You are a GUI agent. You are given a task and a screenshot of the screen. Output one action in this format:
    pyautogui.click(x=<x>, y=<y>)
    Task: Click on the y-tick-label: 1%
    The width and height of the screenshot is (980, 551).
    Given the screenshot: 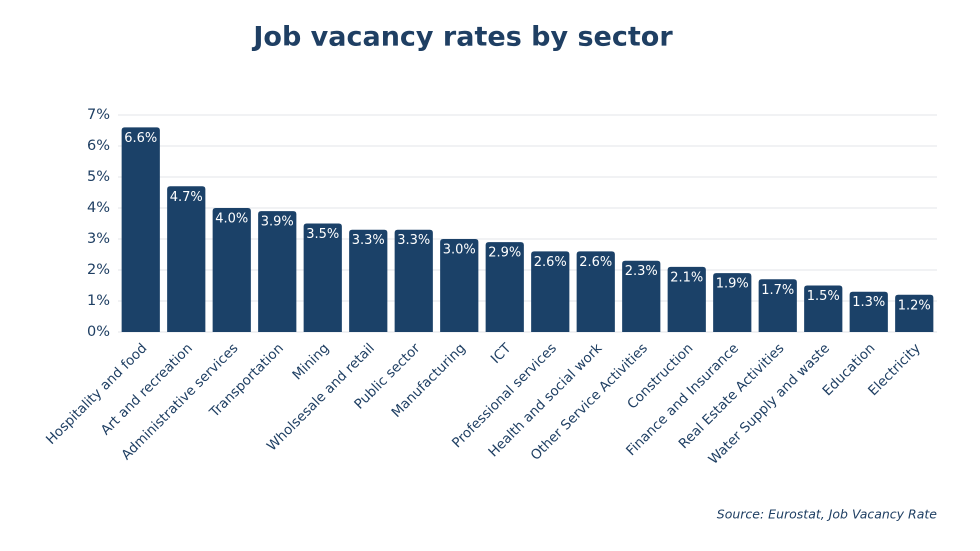 What is the action you would take?
    pyautogui.click(x=98, y=301)
    